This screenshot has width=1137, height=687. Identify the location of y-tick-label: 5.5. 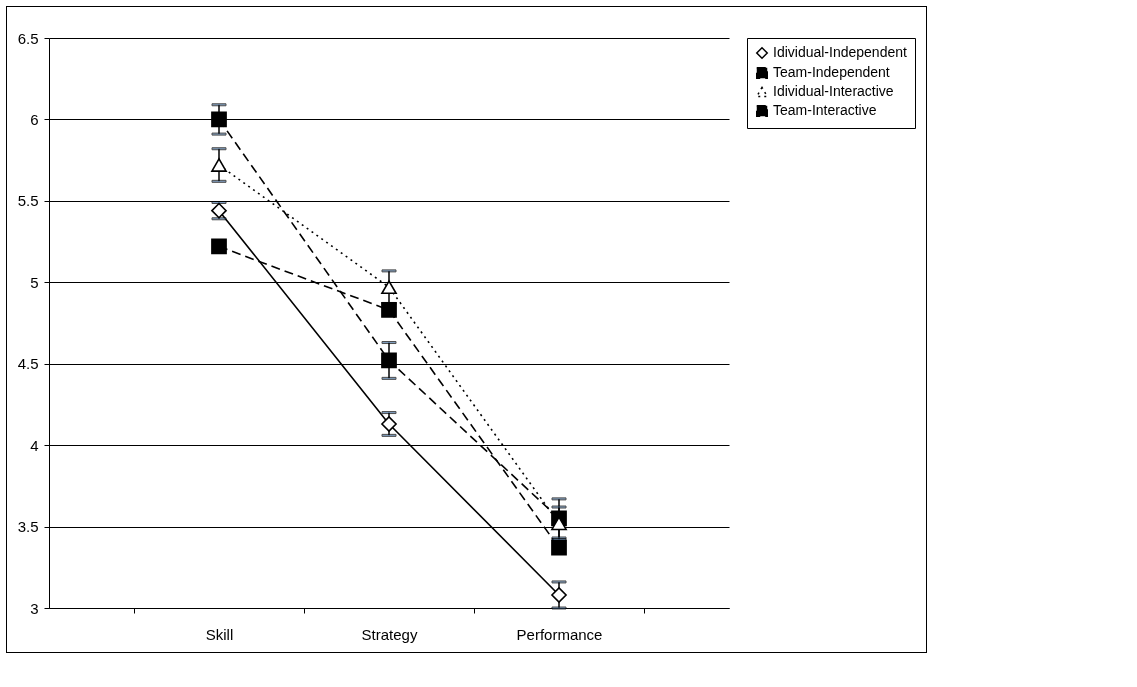
(28, 201).